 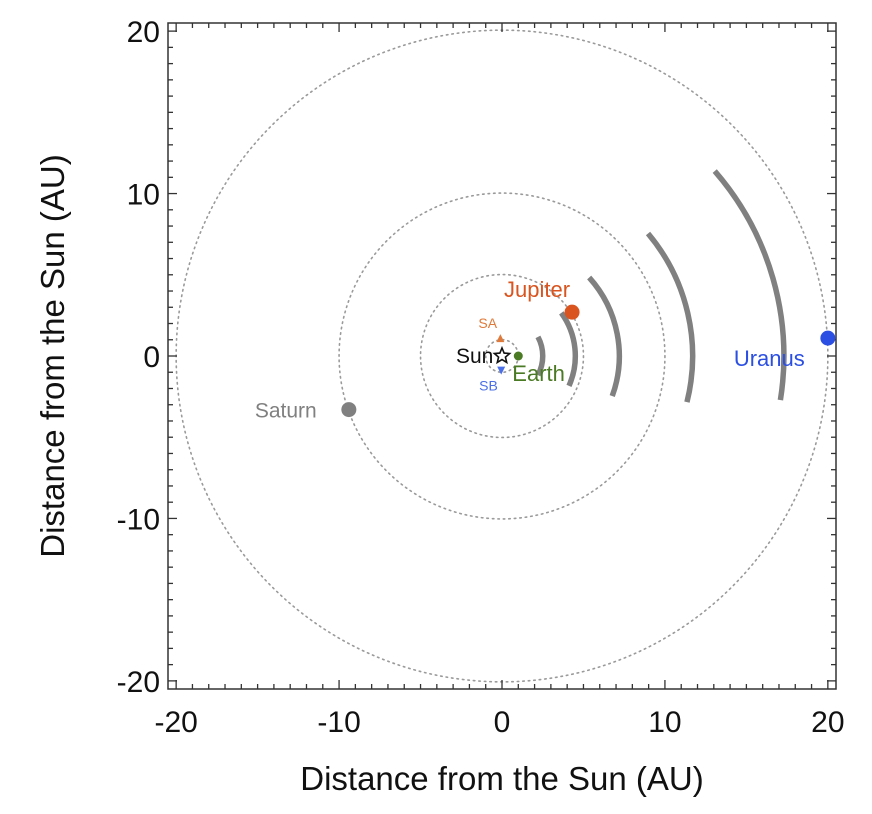 I want to click on bodies, so click(x=588, y=361).